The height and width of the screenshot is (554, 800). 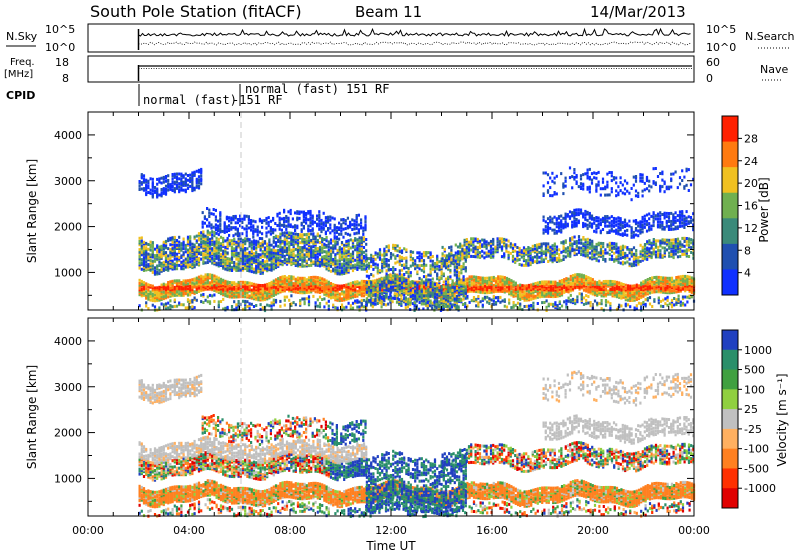 What do you see at coordinates (709, 78) in the screenshot?
I see `nave-bottom-tick: 0` at bounding box center [709, 78].